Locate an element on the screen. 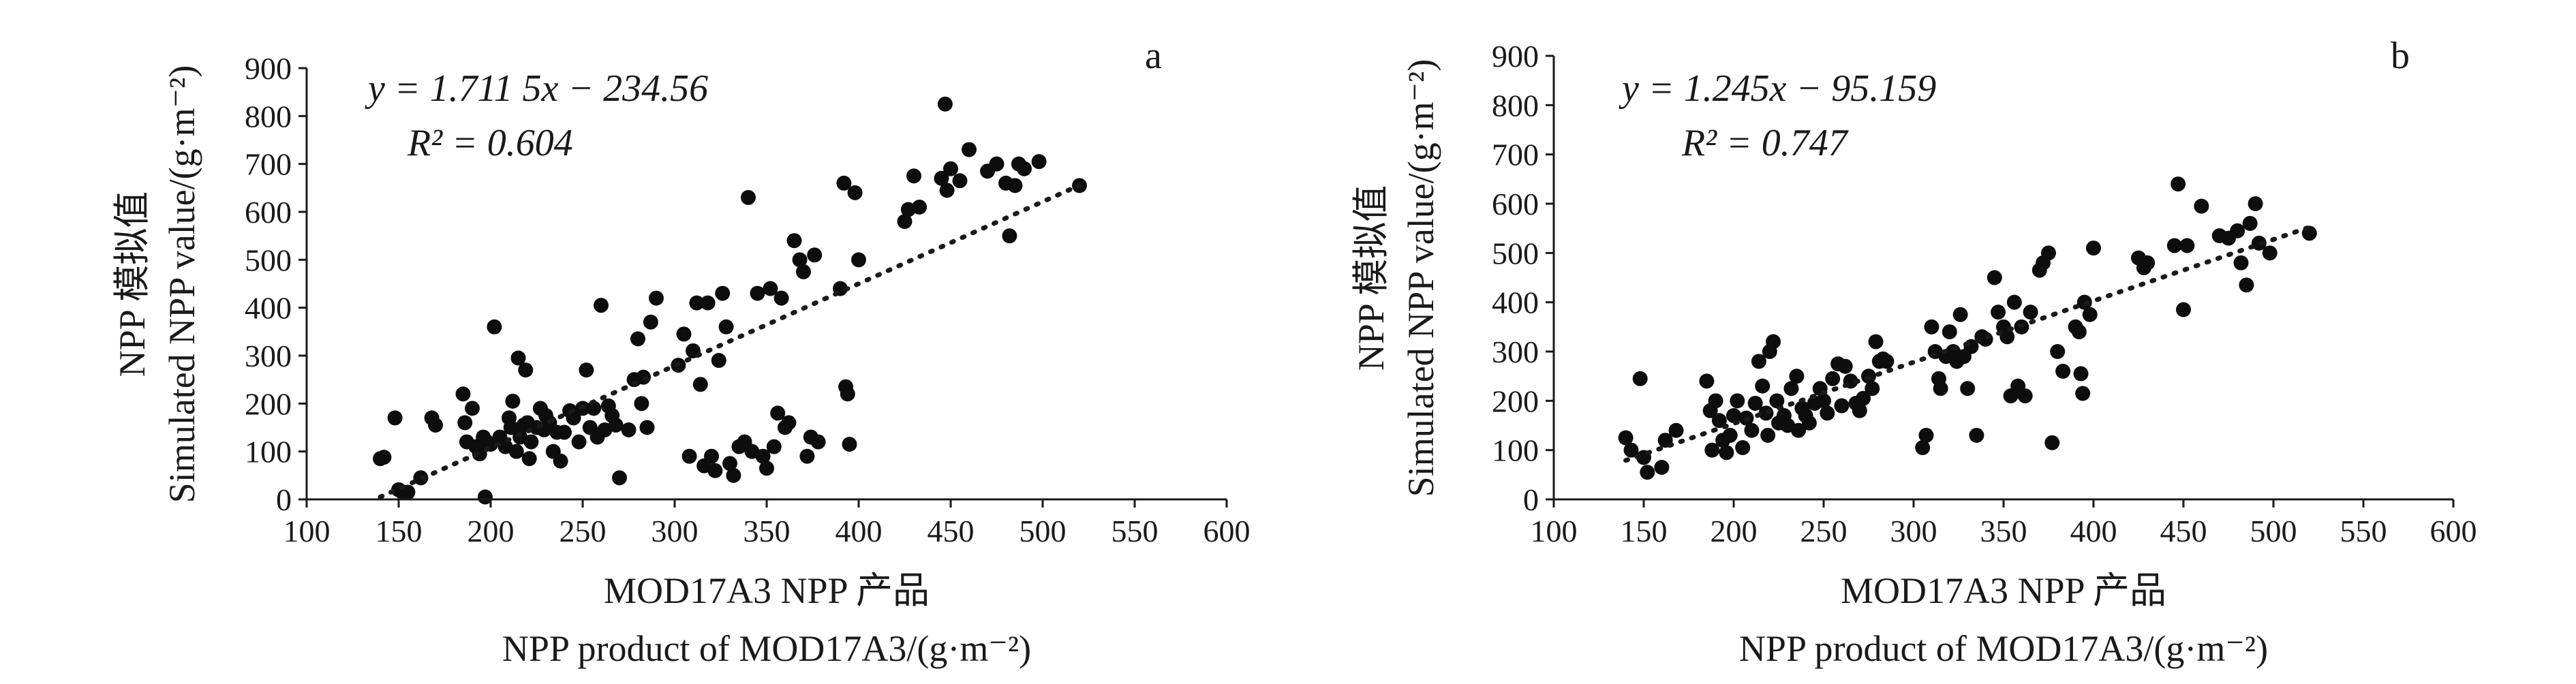 The image size is (2576, 684). y-label-cn-a: NPP 模拟值 is located at coordinates (132, 284).